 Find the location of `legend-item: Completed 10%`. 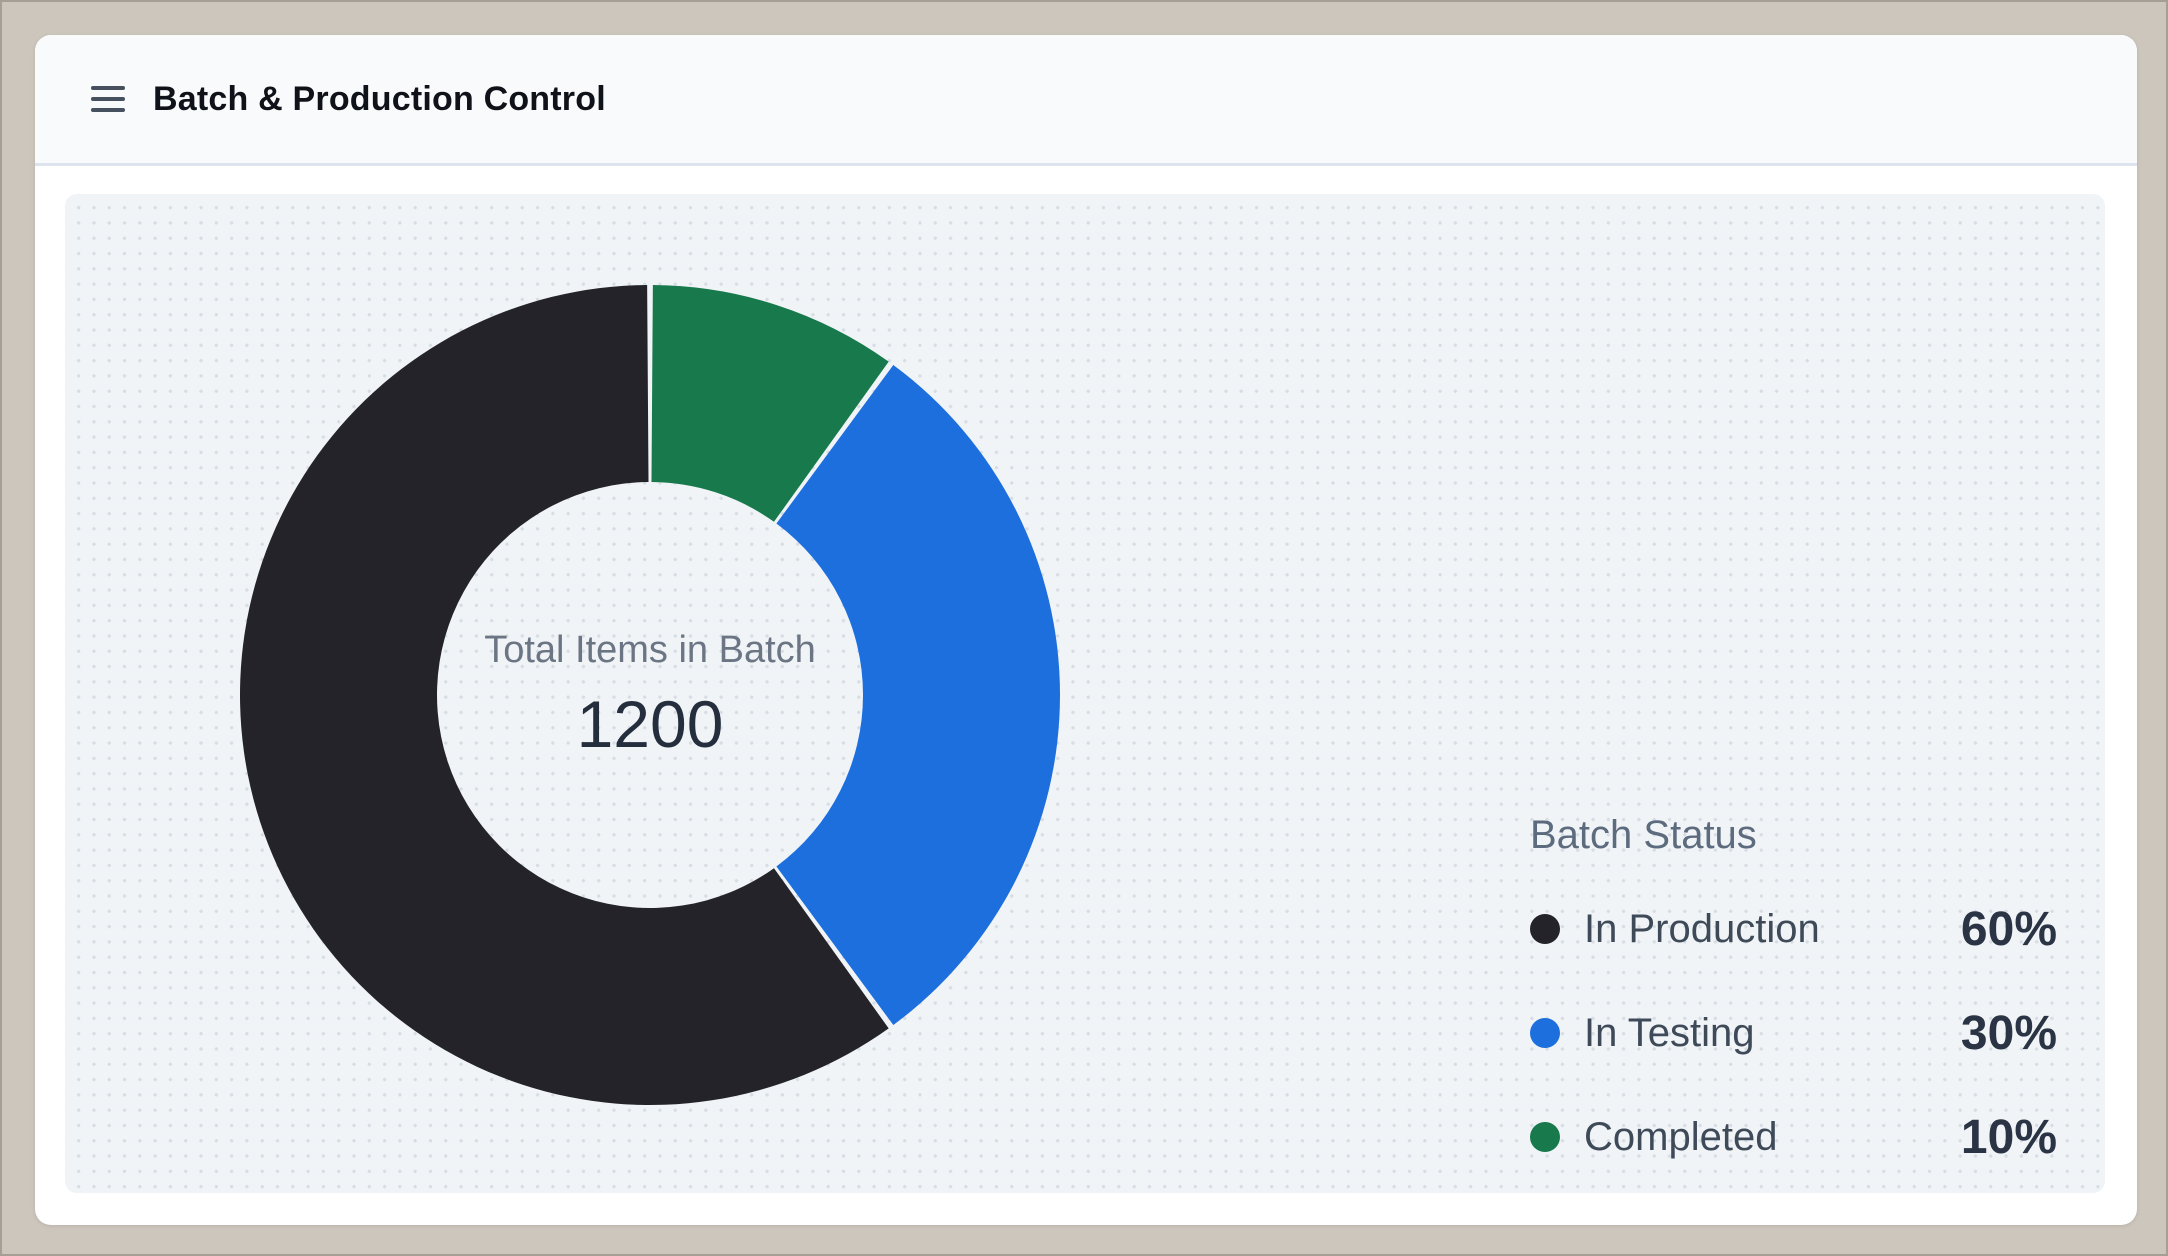

legend-item: Completed 10% is located at coordinates (1793, 1137).